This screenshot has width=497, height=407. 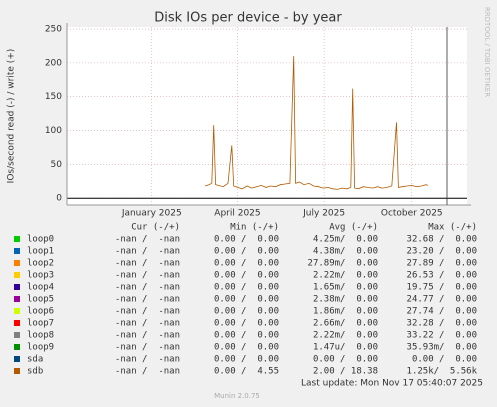 What do you see at coordinates (248, 18) in the screenshot?
I see `chart-title: Disk IOs per device - by year` at bounding box center [248, 18].